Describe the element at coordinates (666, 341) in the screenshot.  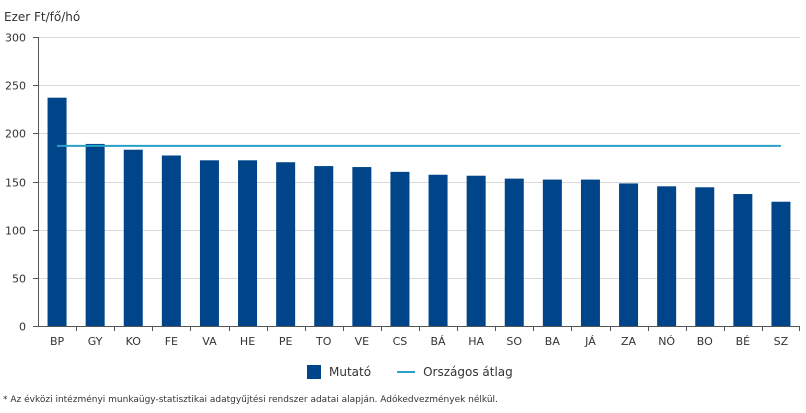
I see `x-tick-label: NÓ` at that location.